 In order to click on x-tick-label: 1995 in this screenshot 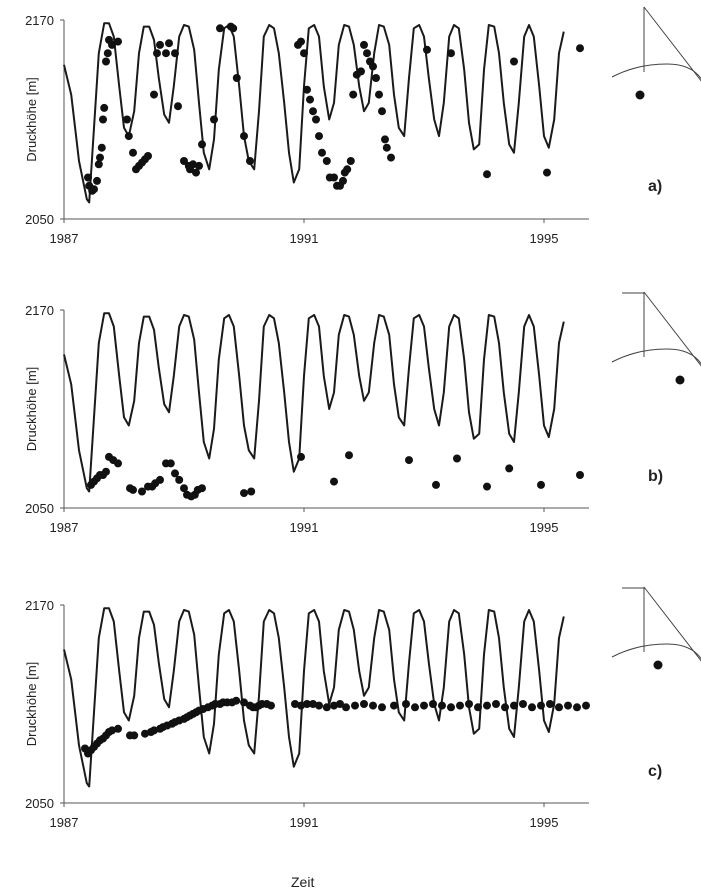, I will do `click(544, 238)`.